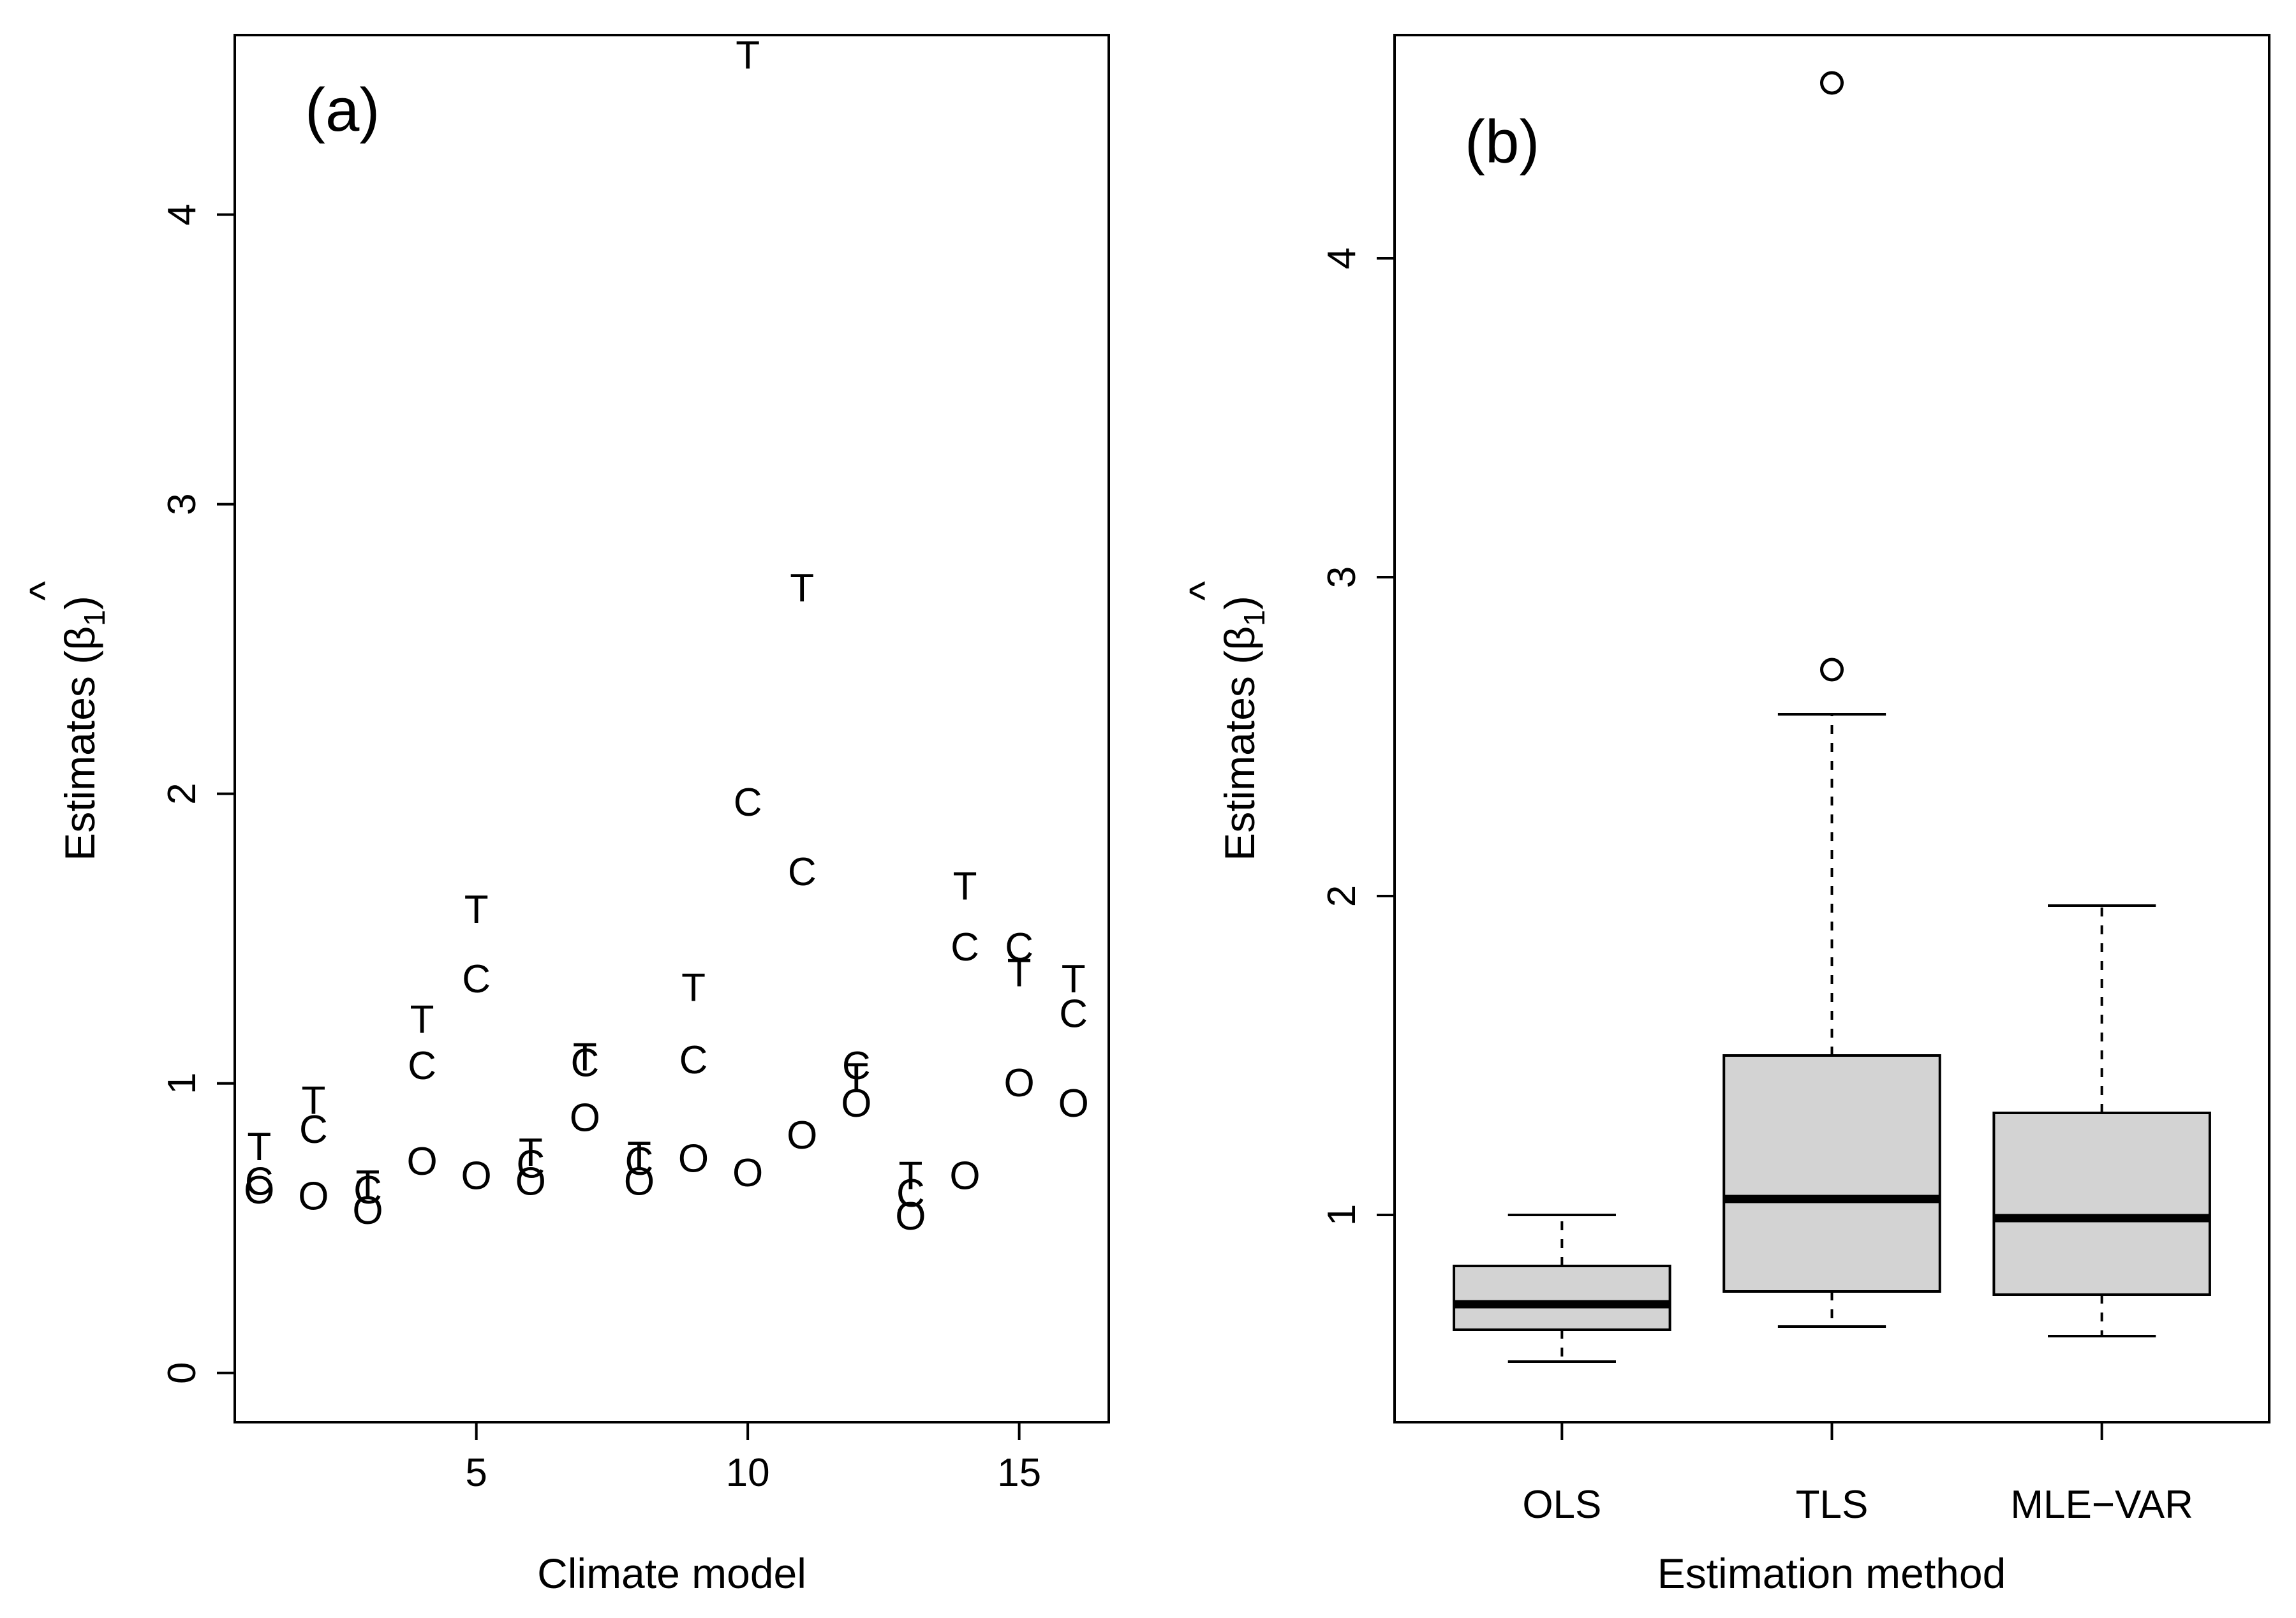 This screenshot has width=2296, height=1618. What do you see at coordinates (79, 768) in the screenshot?
I see `y-axis-title-text-a: Estimates` at bounding box center [79, 768].